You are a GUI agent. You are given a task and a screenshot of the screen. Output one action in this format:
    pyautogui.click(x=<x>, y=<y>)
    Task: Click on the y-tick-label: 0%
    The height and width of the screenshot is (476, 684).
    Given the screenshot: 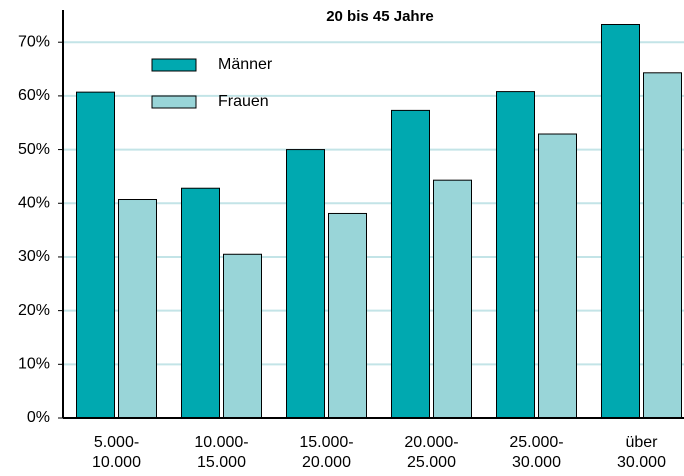 What is the action you would take?
    pyautogui.click(x=38, y=417)
    